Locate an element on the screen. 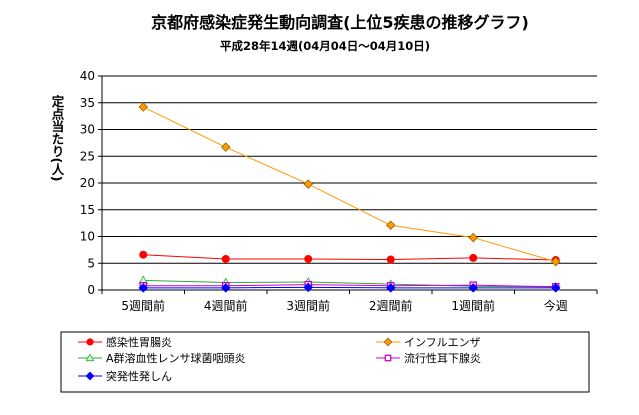 This screenshot has height=415, width=639. x-tick-label: 今週 is located at coordinates (556, 305).